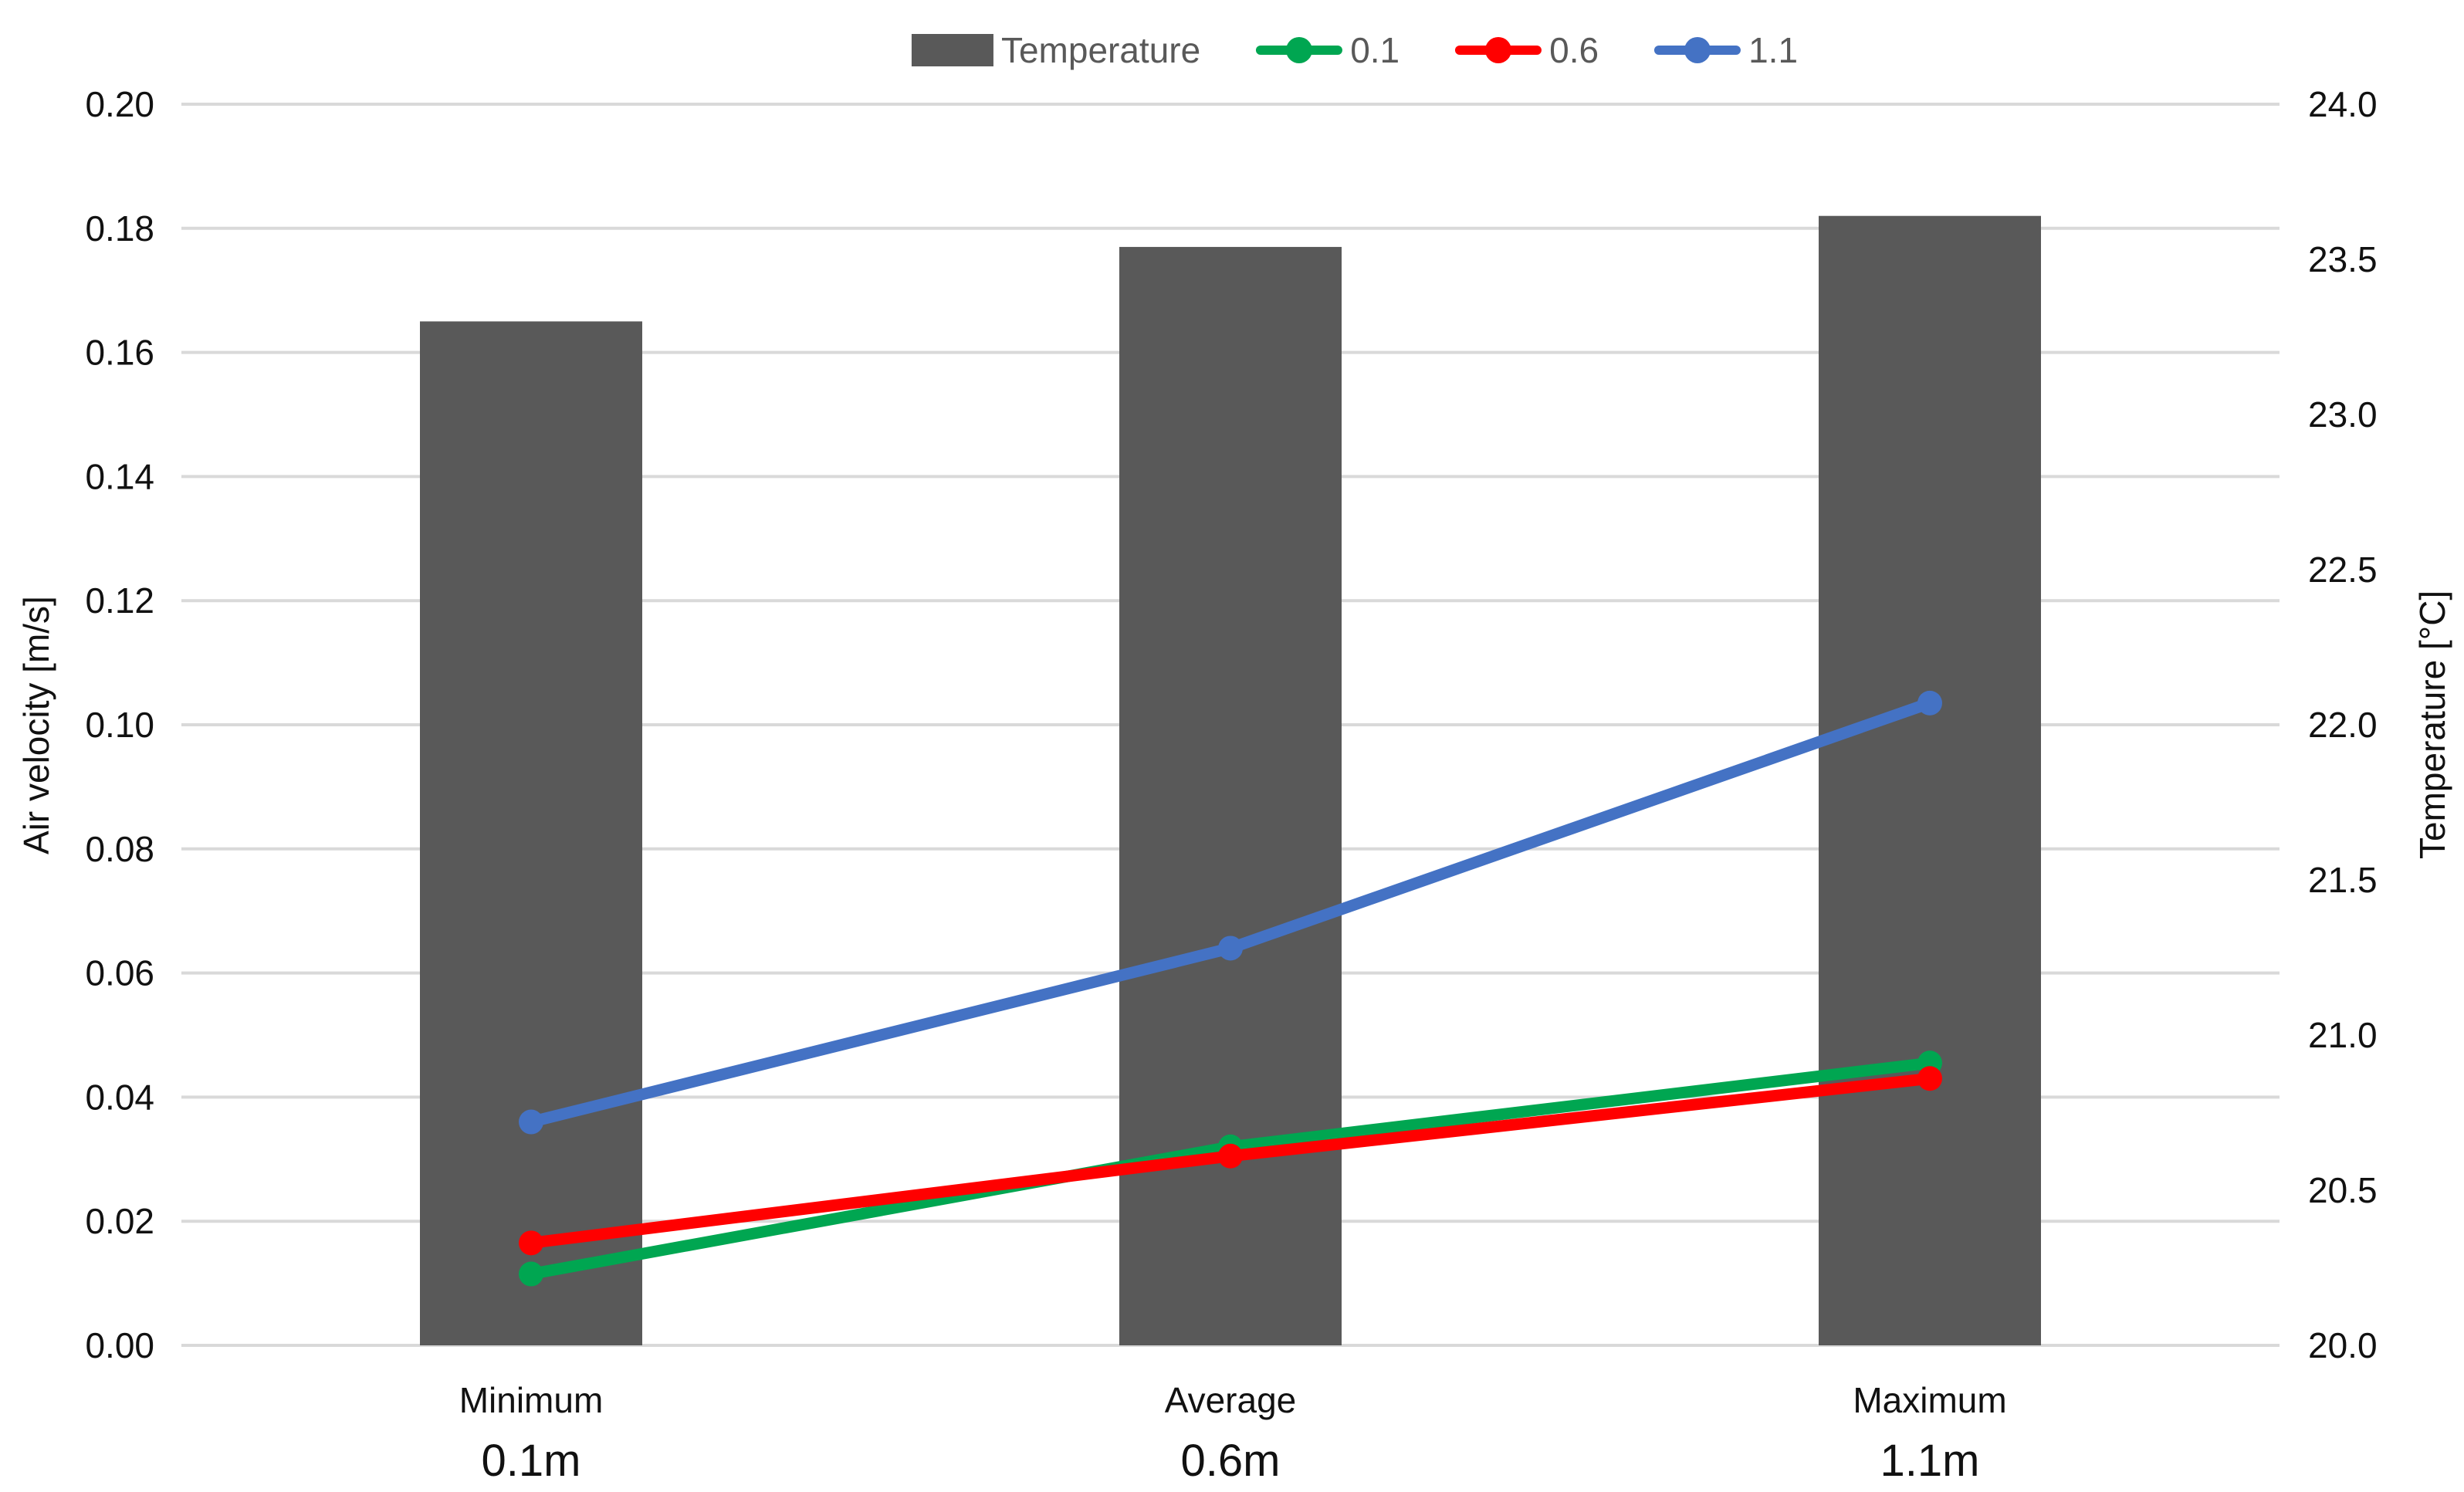 The width and height of the screenshot is (2464, 1492). Describe the element at coordinates (1929, 1400) in the screenshot. I see `category-label: Maximum` at that location.